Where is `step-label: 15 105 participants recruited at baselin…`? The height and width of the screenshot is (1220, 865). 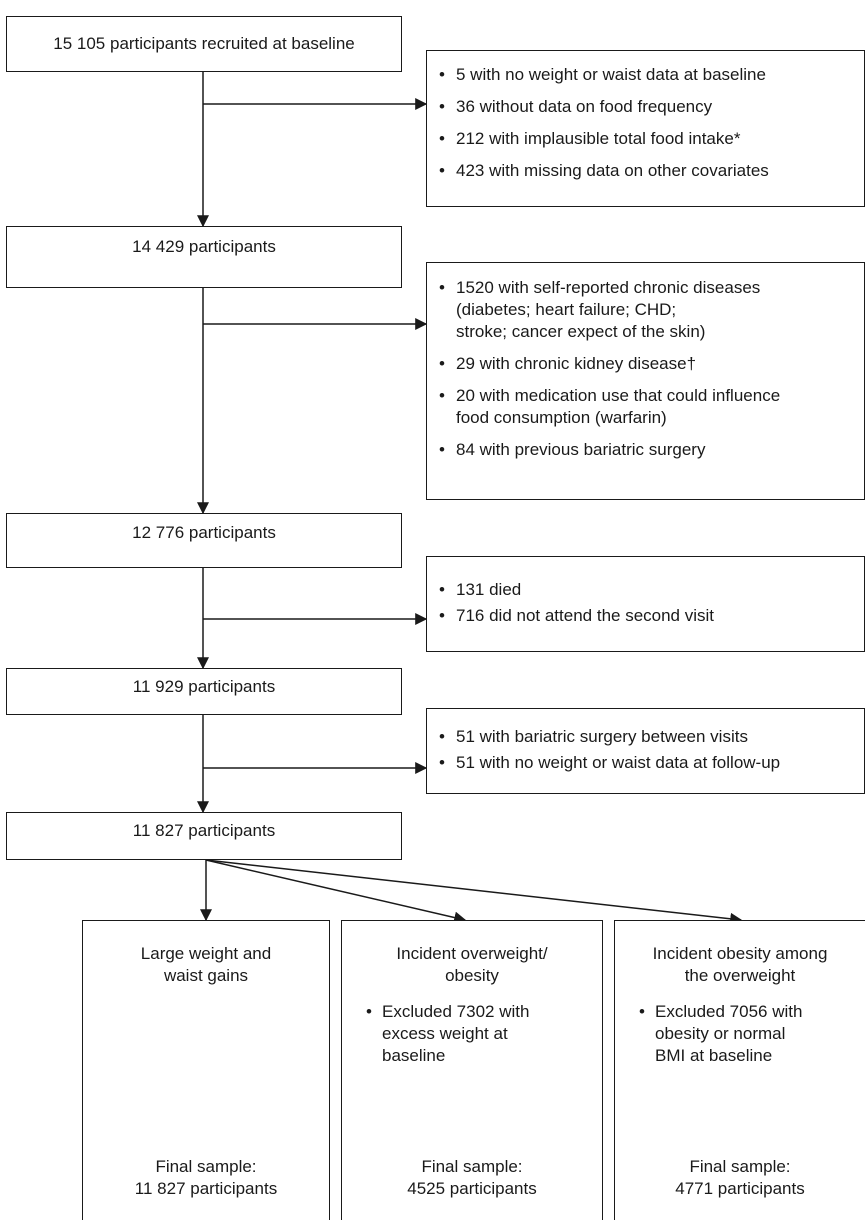 step-label: 15 105 participants recruited at baselin… is located at coordinates (204, 43).